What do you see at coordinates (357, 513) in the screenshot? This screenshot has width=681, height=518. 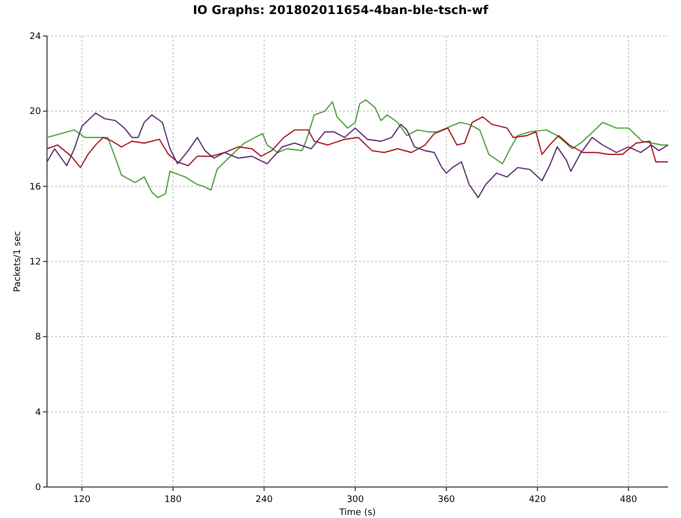 I see `x-axis-title: Time (s)` at bounding box center [357, 513].